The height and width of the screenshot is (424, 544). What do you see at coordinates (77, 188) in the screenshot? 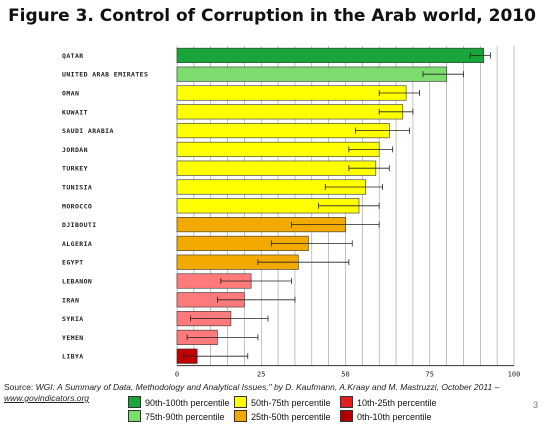
I see `category-label: TUNISIA` at bounding box center [77, 188].